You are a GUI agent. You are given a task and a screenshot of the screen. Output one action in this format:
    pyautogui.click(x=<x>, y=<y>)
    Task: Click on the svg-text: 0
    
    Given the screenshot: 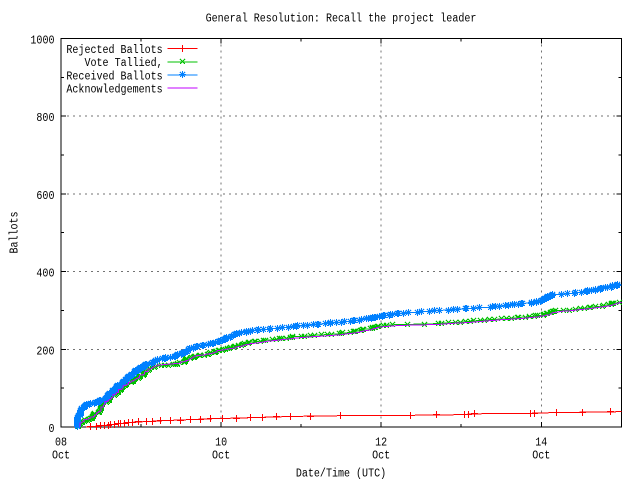 What is the action you would take?
    pyautogui.click(x=52, y=429)
    